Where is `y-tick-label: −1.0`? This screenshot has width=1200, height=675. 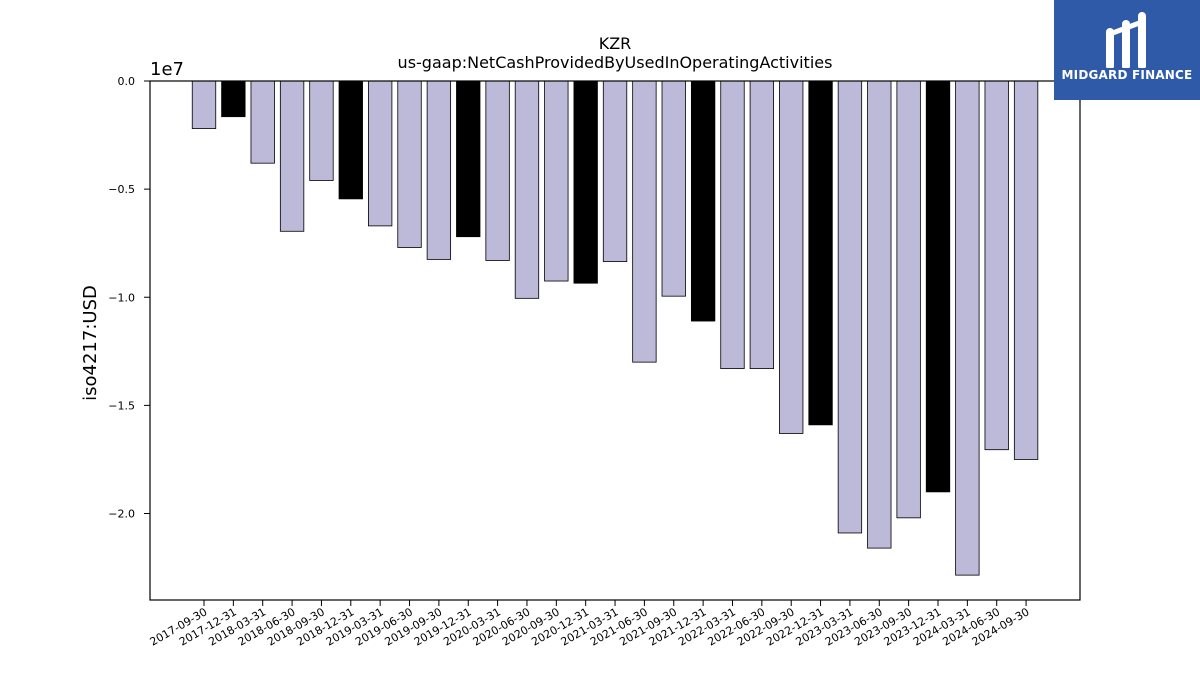
y-tick-label: −1.0 is located at coordinates (121, 297).